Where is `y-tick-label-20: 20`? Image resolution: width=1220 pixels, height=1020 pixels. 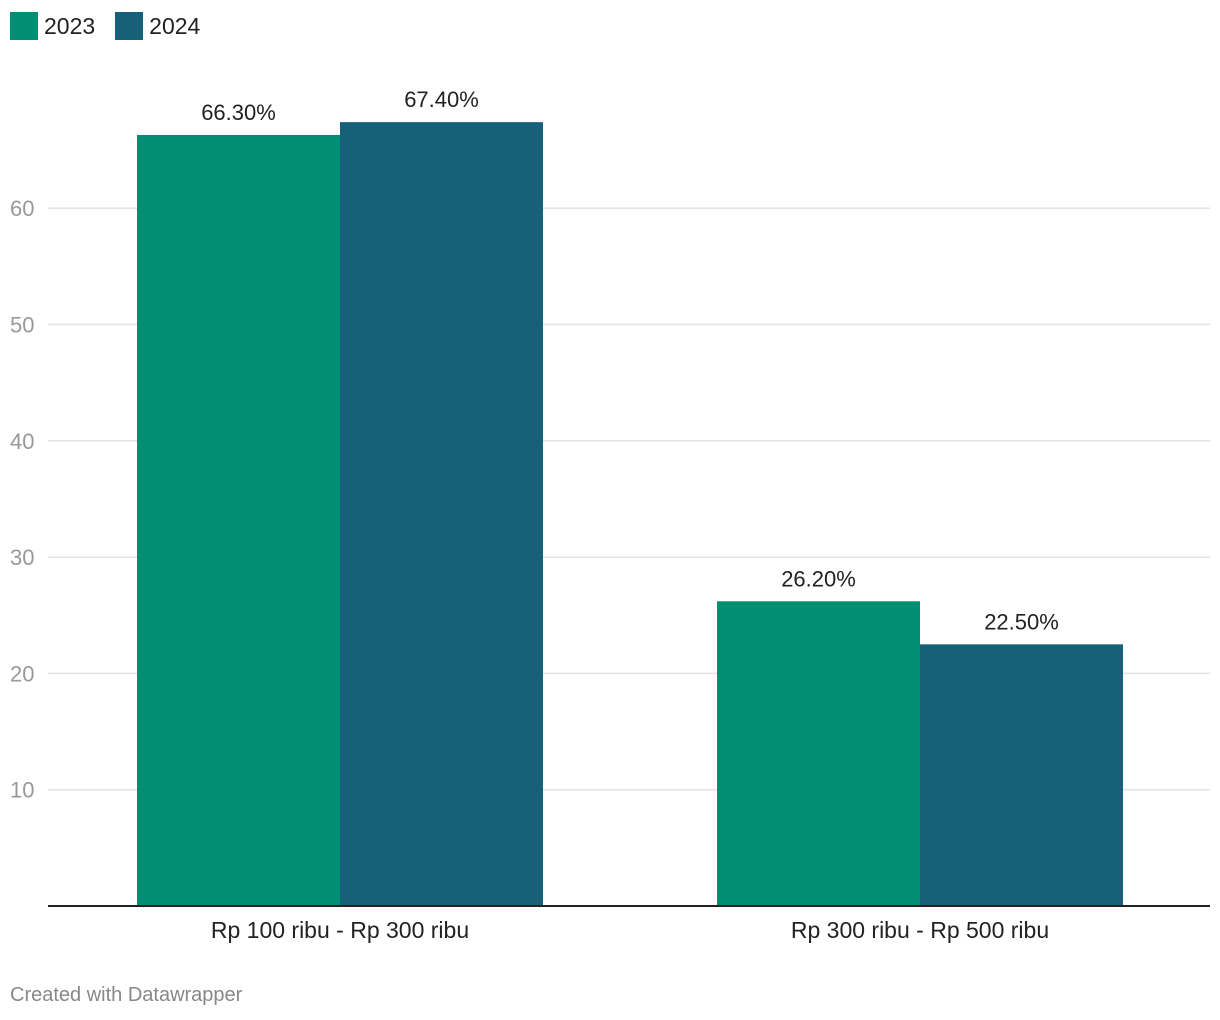 y-tick-label-20: 20 is located at coordinates (22, 673).